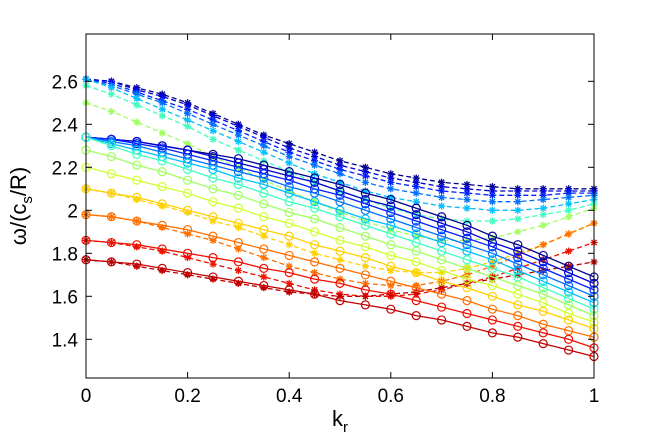 The width and height of the screenshot is (654, 436). I want to click on x-tick-label: 0, so click(86, 396).